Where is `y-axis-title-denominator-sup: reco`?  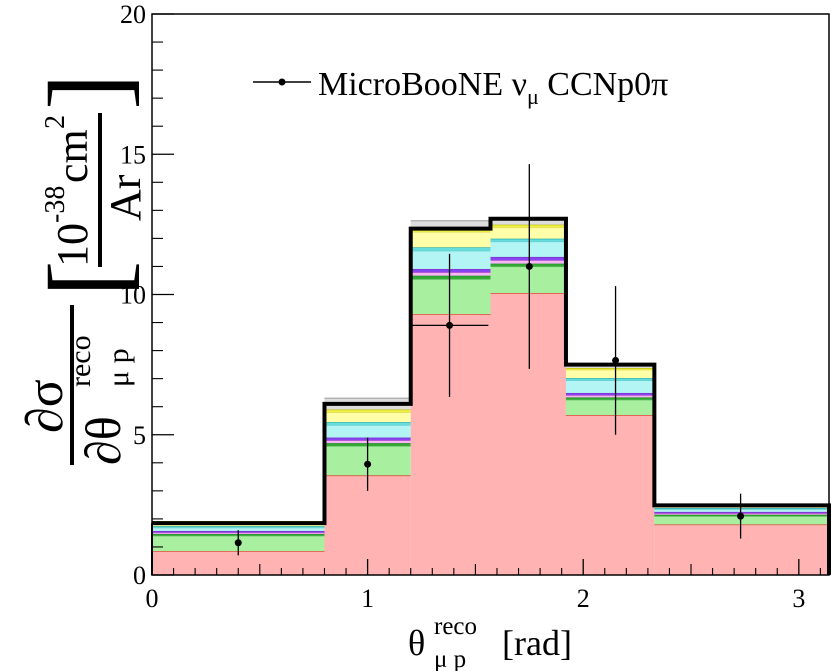
y-axis-title-denominator-sup: reco is located at coordinates (80, 361).